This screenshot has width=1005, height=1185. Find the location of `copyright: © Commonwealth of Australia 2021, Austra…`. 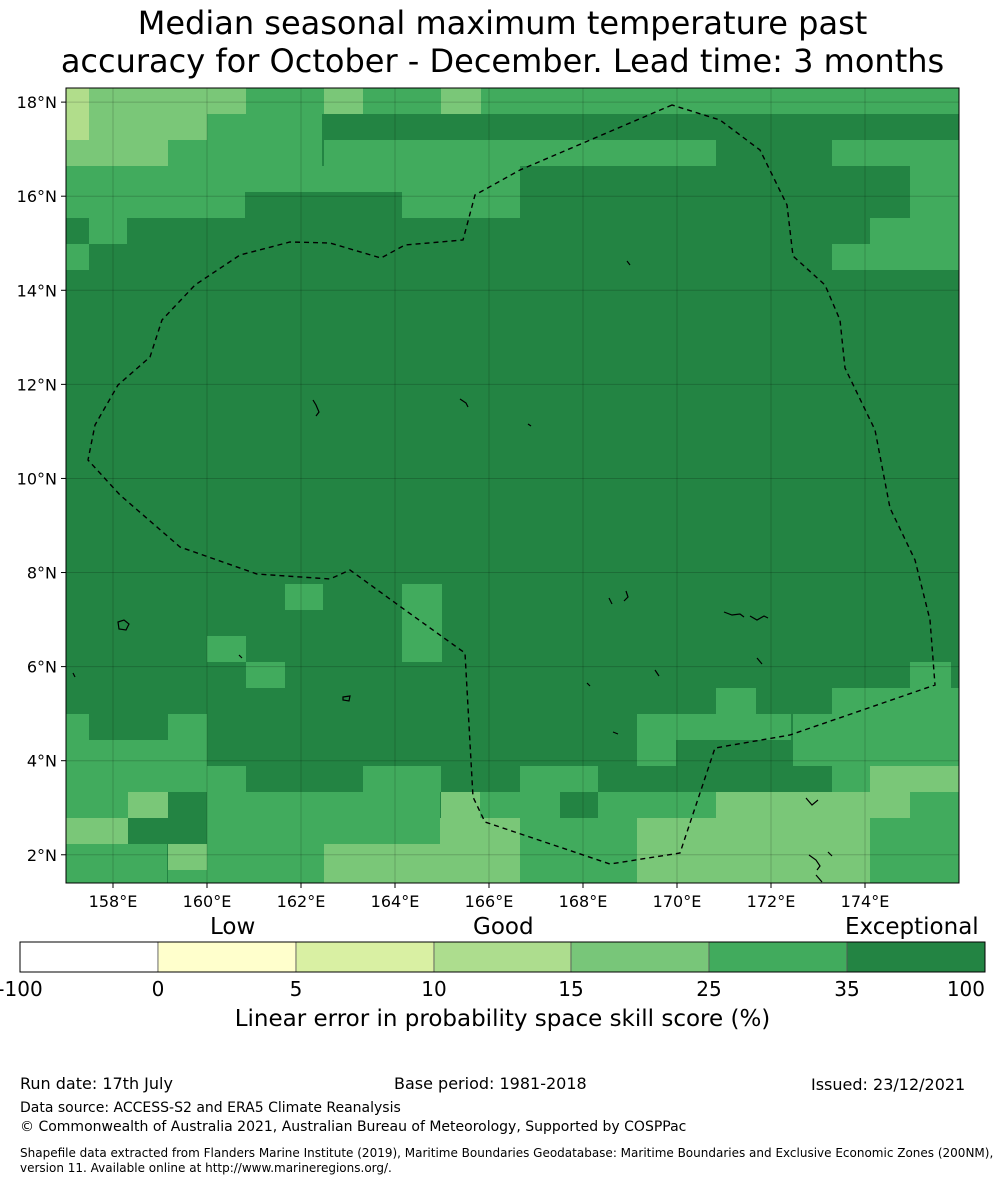

copyright: © Commonwealth of Australia 2021, Austra… is located at coordinates (353, 1127).